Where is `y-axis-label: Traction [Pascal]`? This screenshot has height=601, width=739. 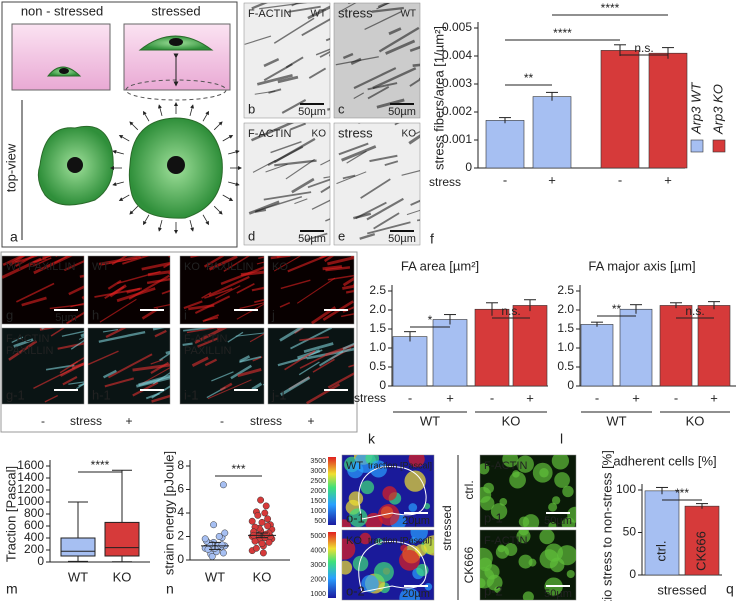
y-axis-label: Traction [Pascal] is located at coordinates (10, 514).